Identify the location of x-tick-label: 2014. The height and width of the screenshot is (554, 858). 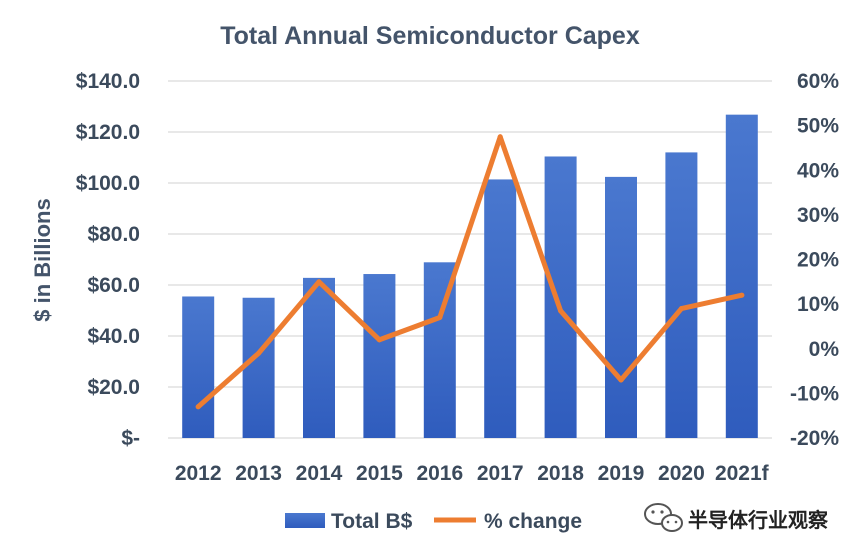
(319, 473).